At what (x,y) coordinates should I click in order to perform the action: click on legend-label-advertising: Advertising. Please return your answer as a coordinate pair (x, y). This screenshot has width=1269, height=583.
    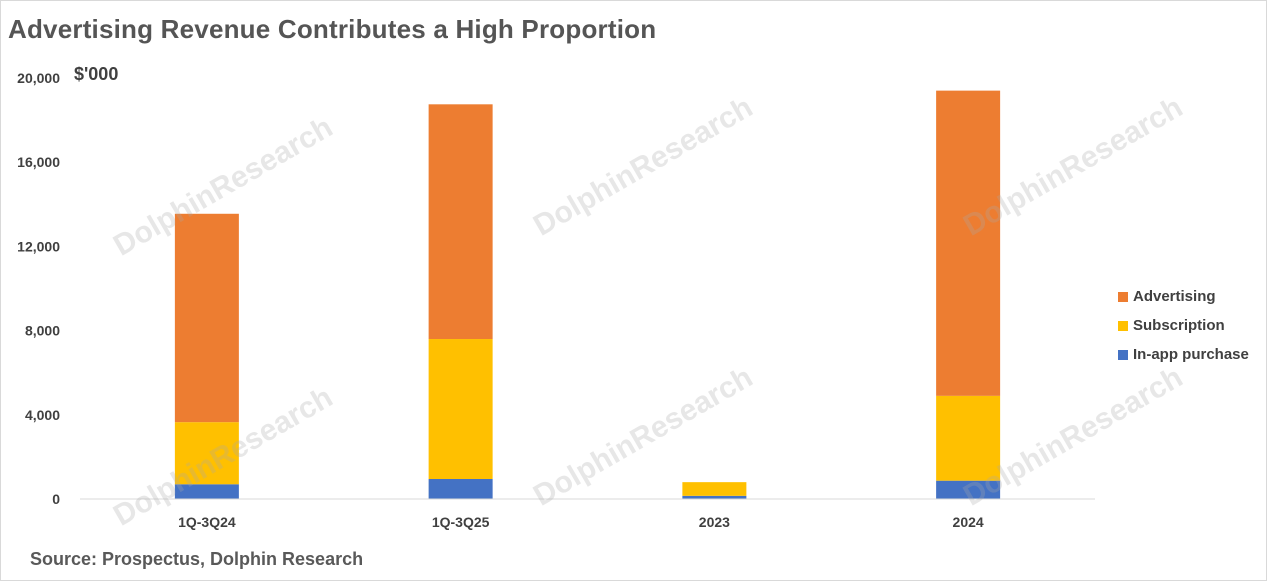
    Looking at the image, I should click on (1174, 296).